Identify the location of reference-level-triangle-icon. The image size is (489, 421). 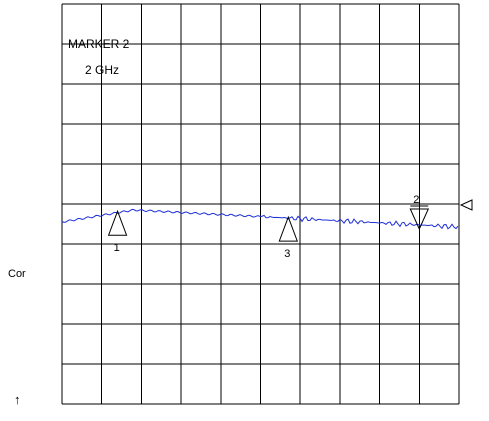
(466, 205).